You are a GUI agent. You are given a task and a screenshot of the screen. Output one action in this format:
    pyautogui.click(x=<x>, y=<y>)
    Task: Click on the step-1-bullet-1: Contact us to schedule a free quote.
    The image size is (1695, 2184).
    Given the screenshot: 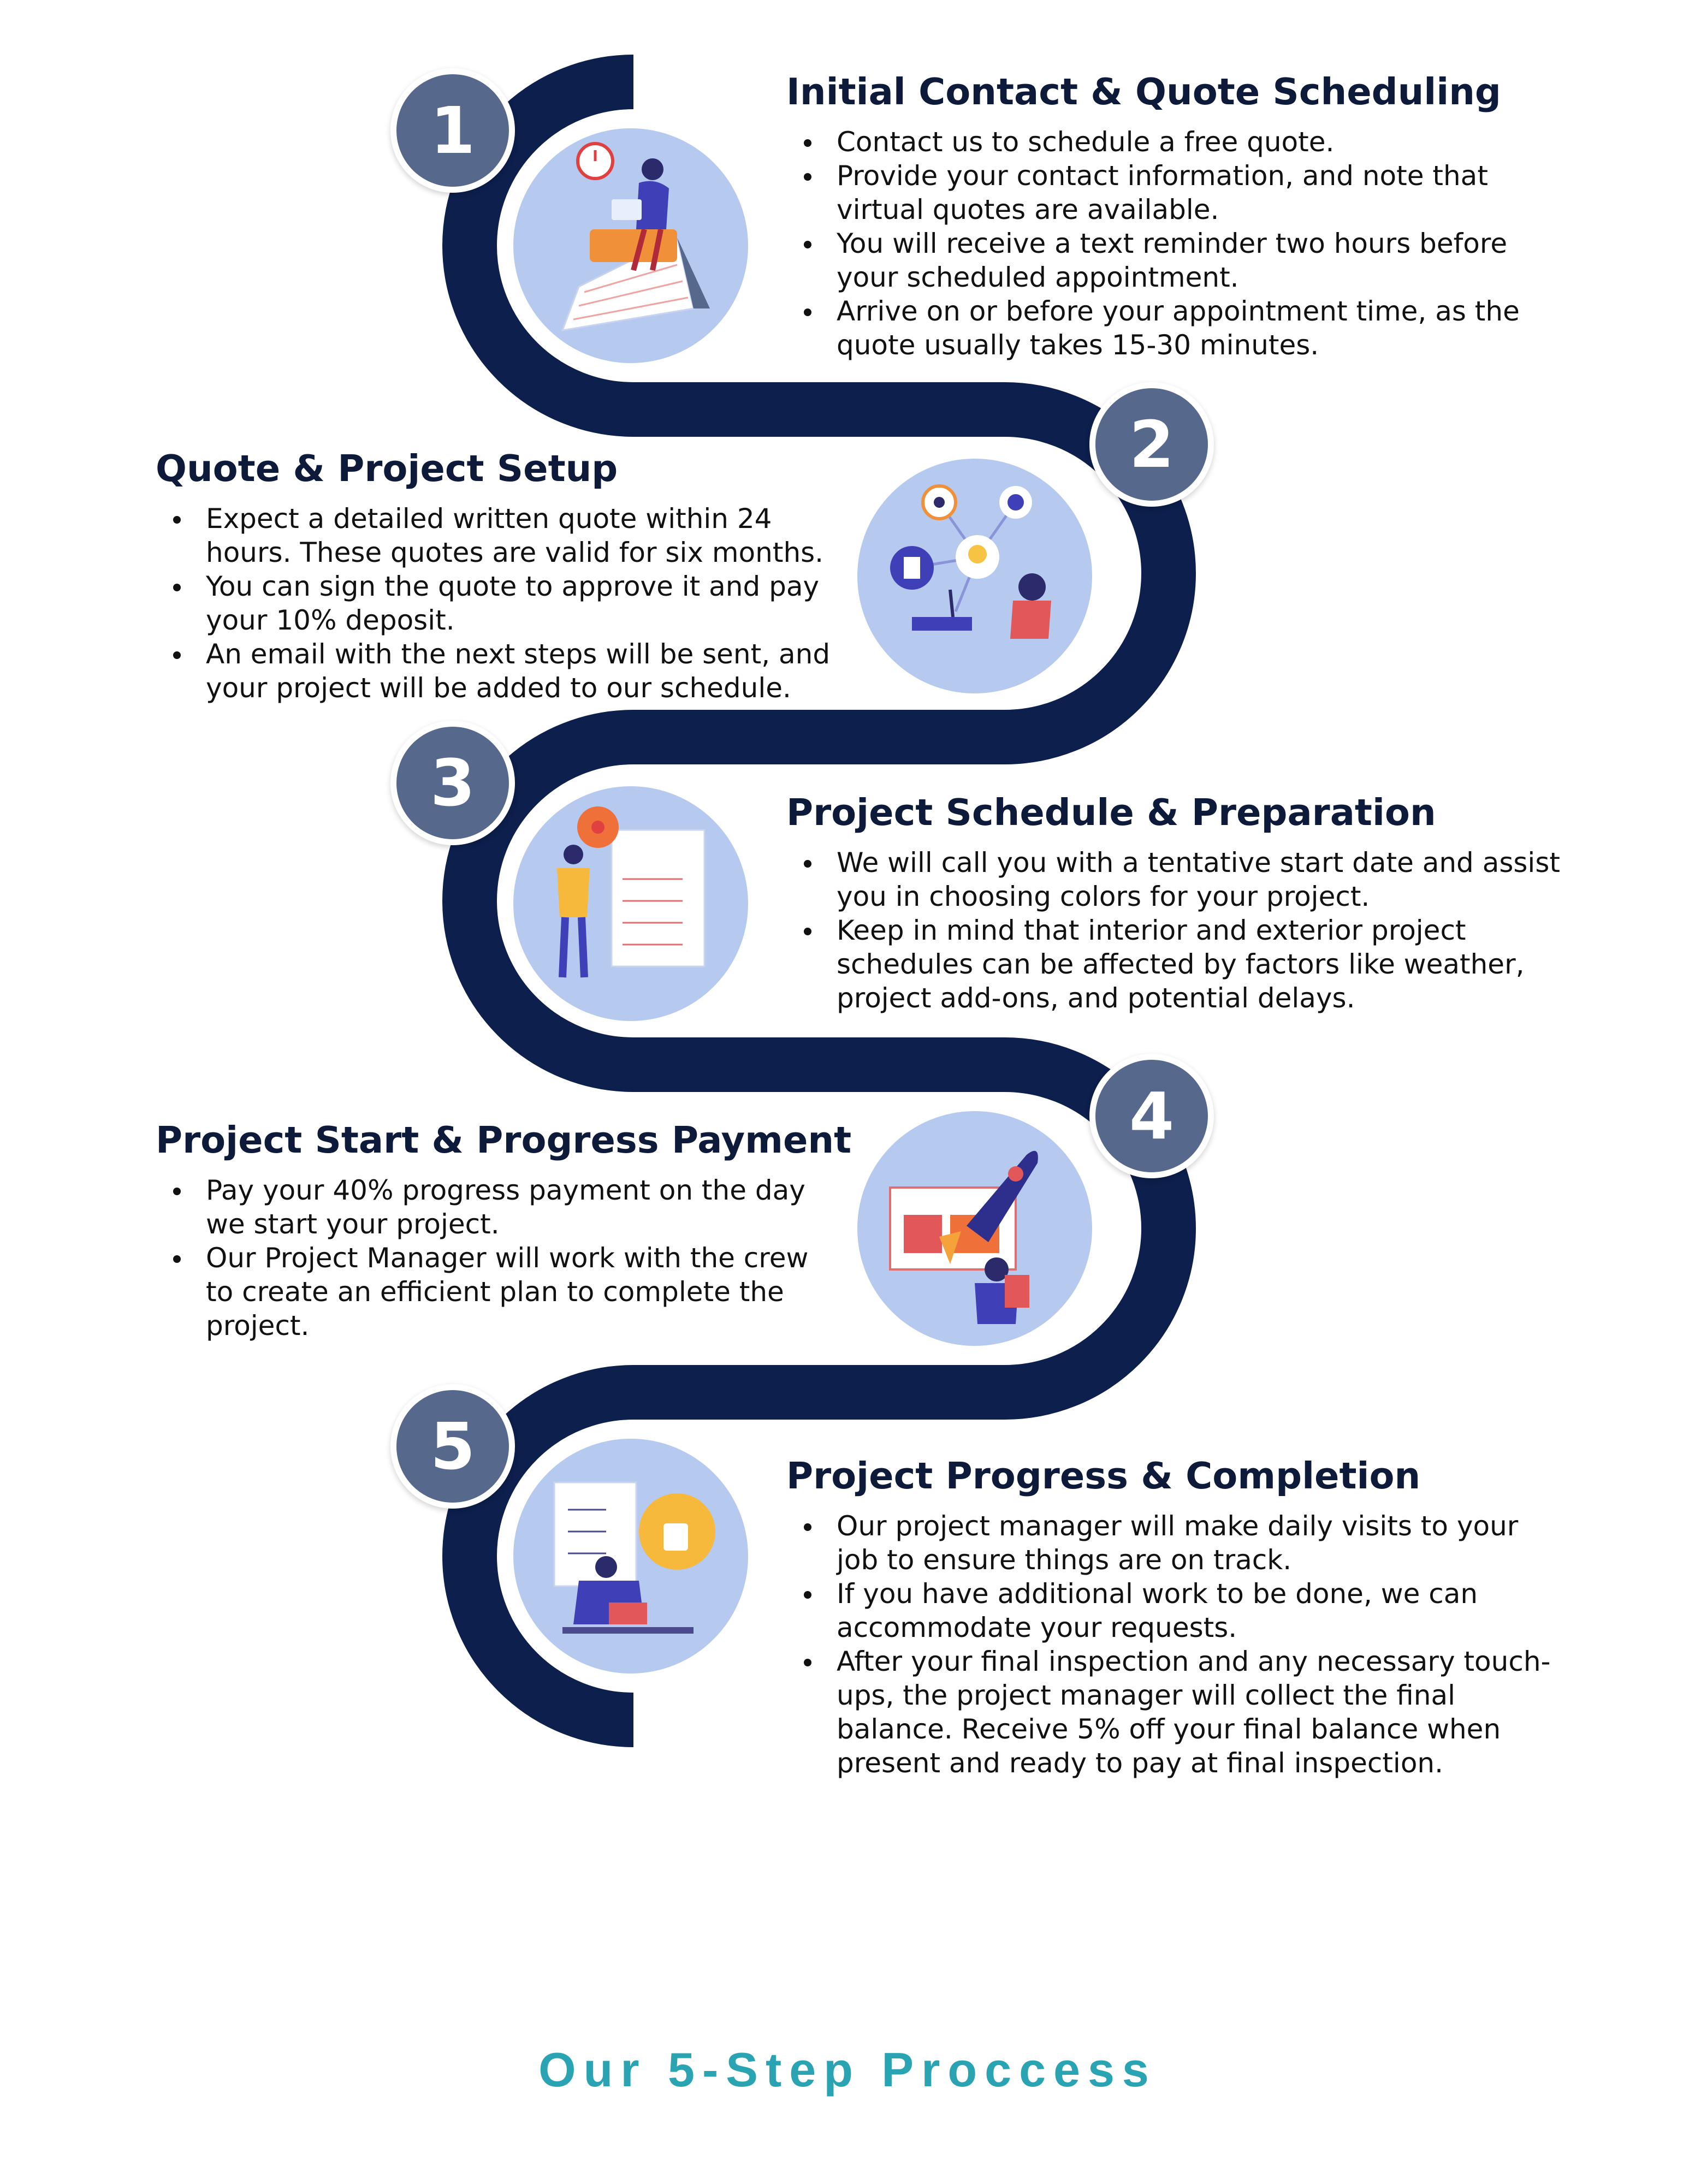 What is the action you would take?
    pyautogui.click(x=1183, y=142)
    